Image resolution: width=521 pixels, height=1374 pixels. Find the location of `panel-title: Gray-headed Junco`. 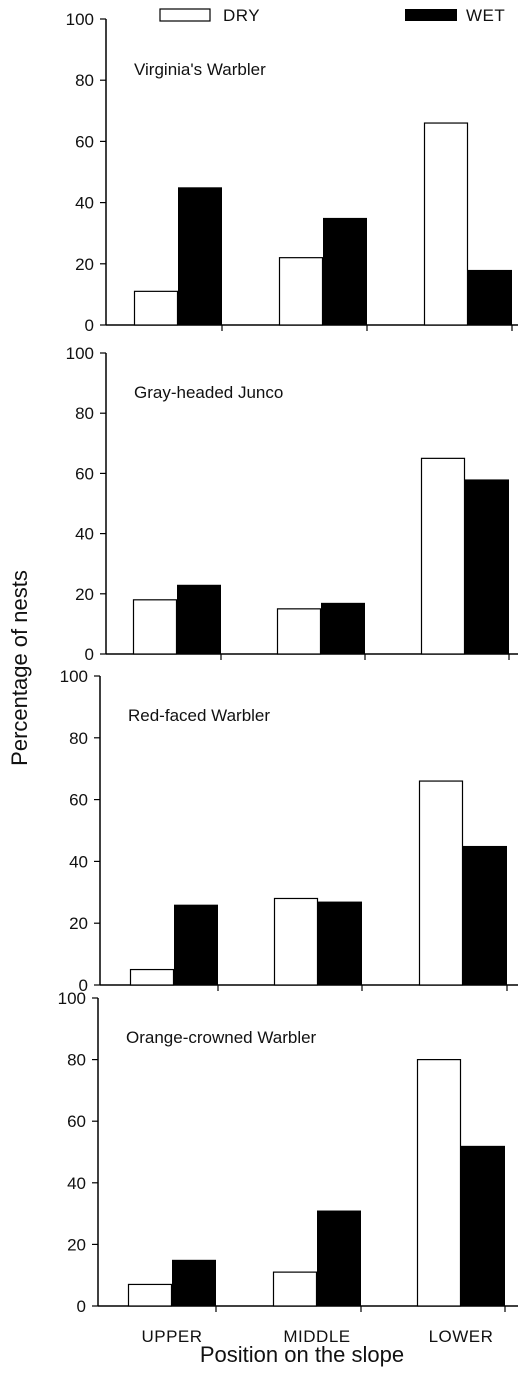

panel-title: Gray-headed Junco is located at coordinates (208, 392).